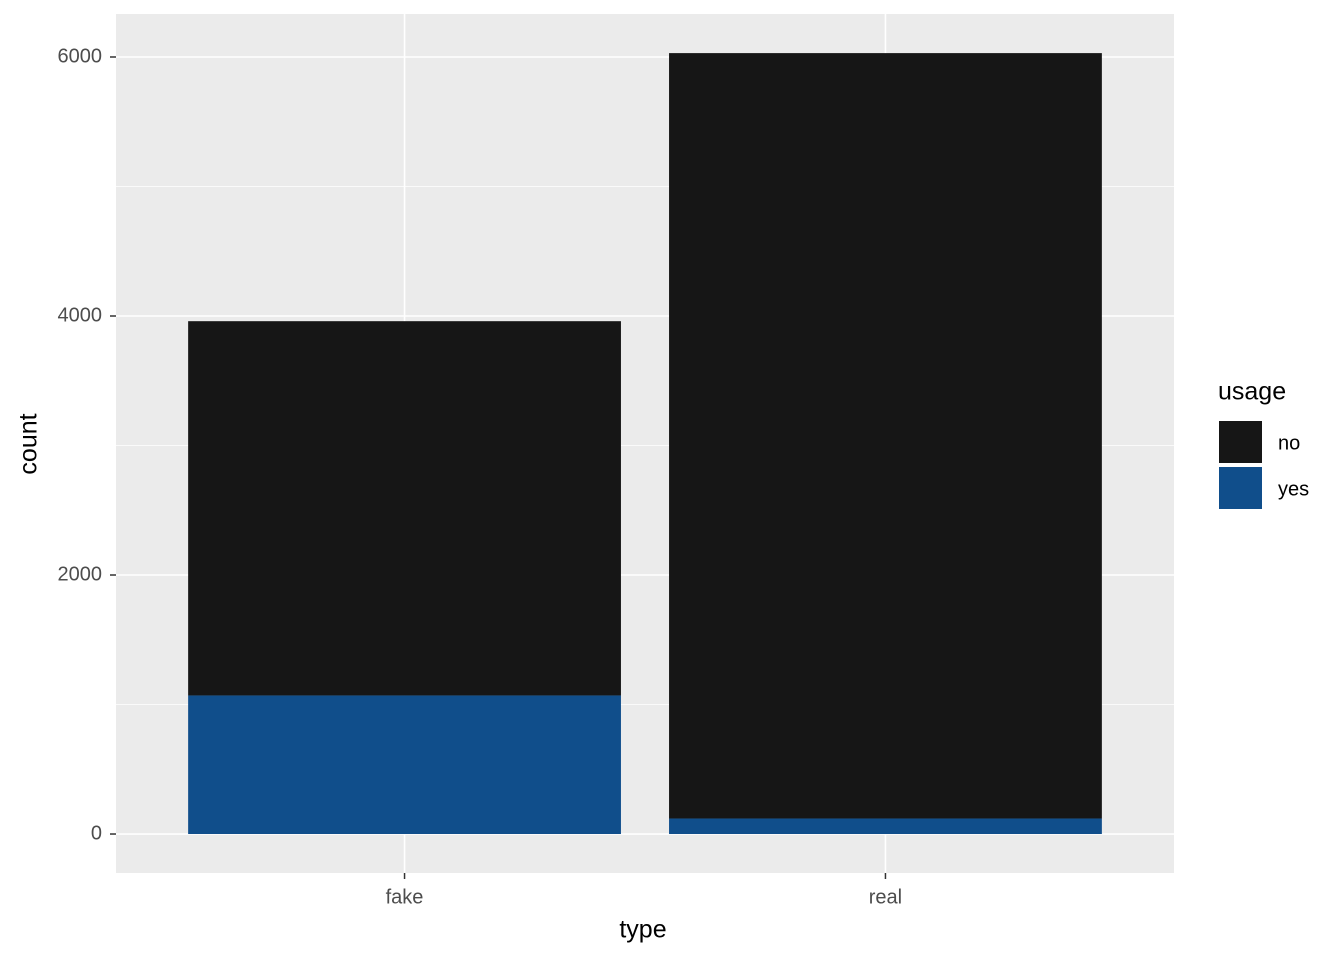  What do you see at coordinates (80, 56) in the screenshot?
I see `y-tick-label: 6000` at bounding box center [80, 56].